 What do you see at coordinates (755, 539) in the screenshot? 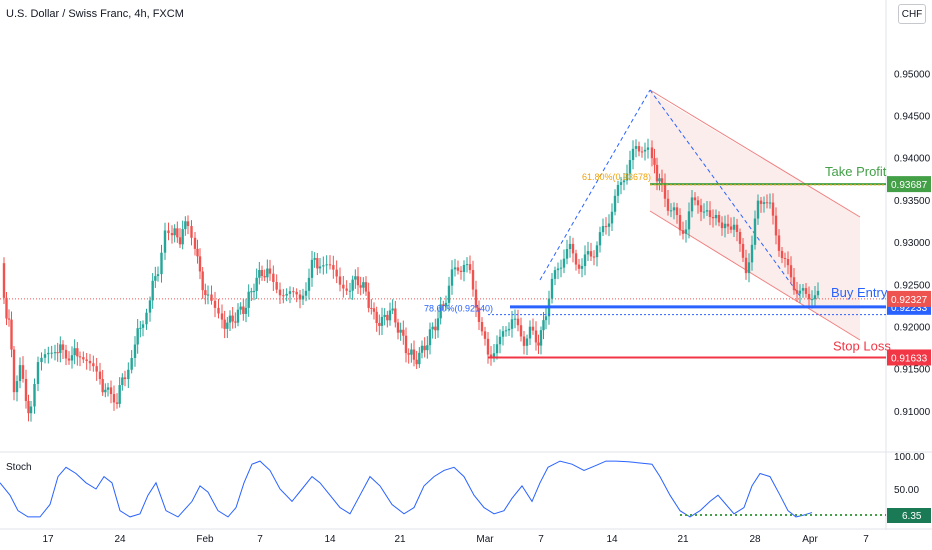
I see `time-tick-label: 28` at bounding box center [755, 539].